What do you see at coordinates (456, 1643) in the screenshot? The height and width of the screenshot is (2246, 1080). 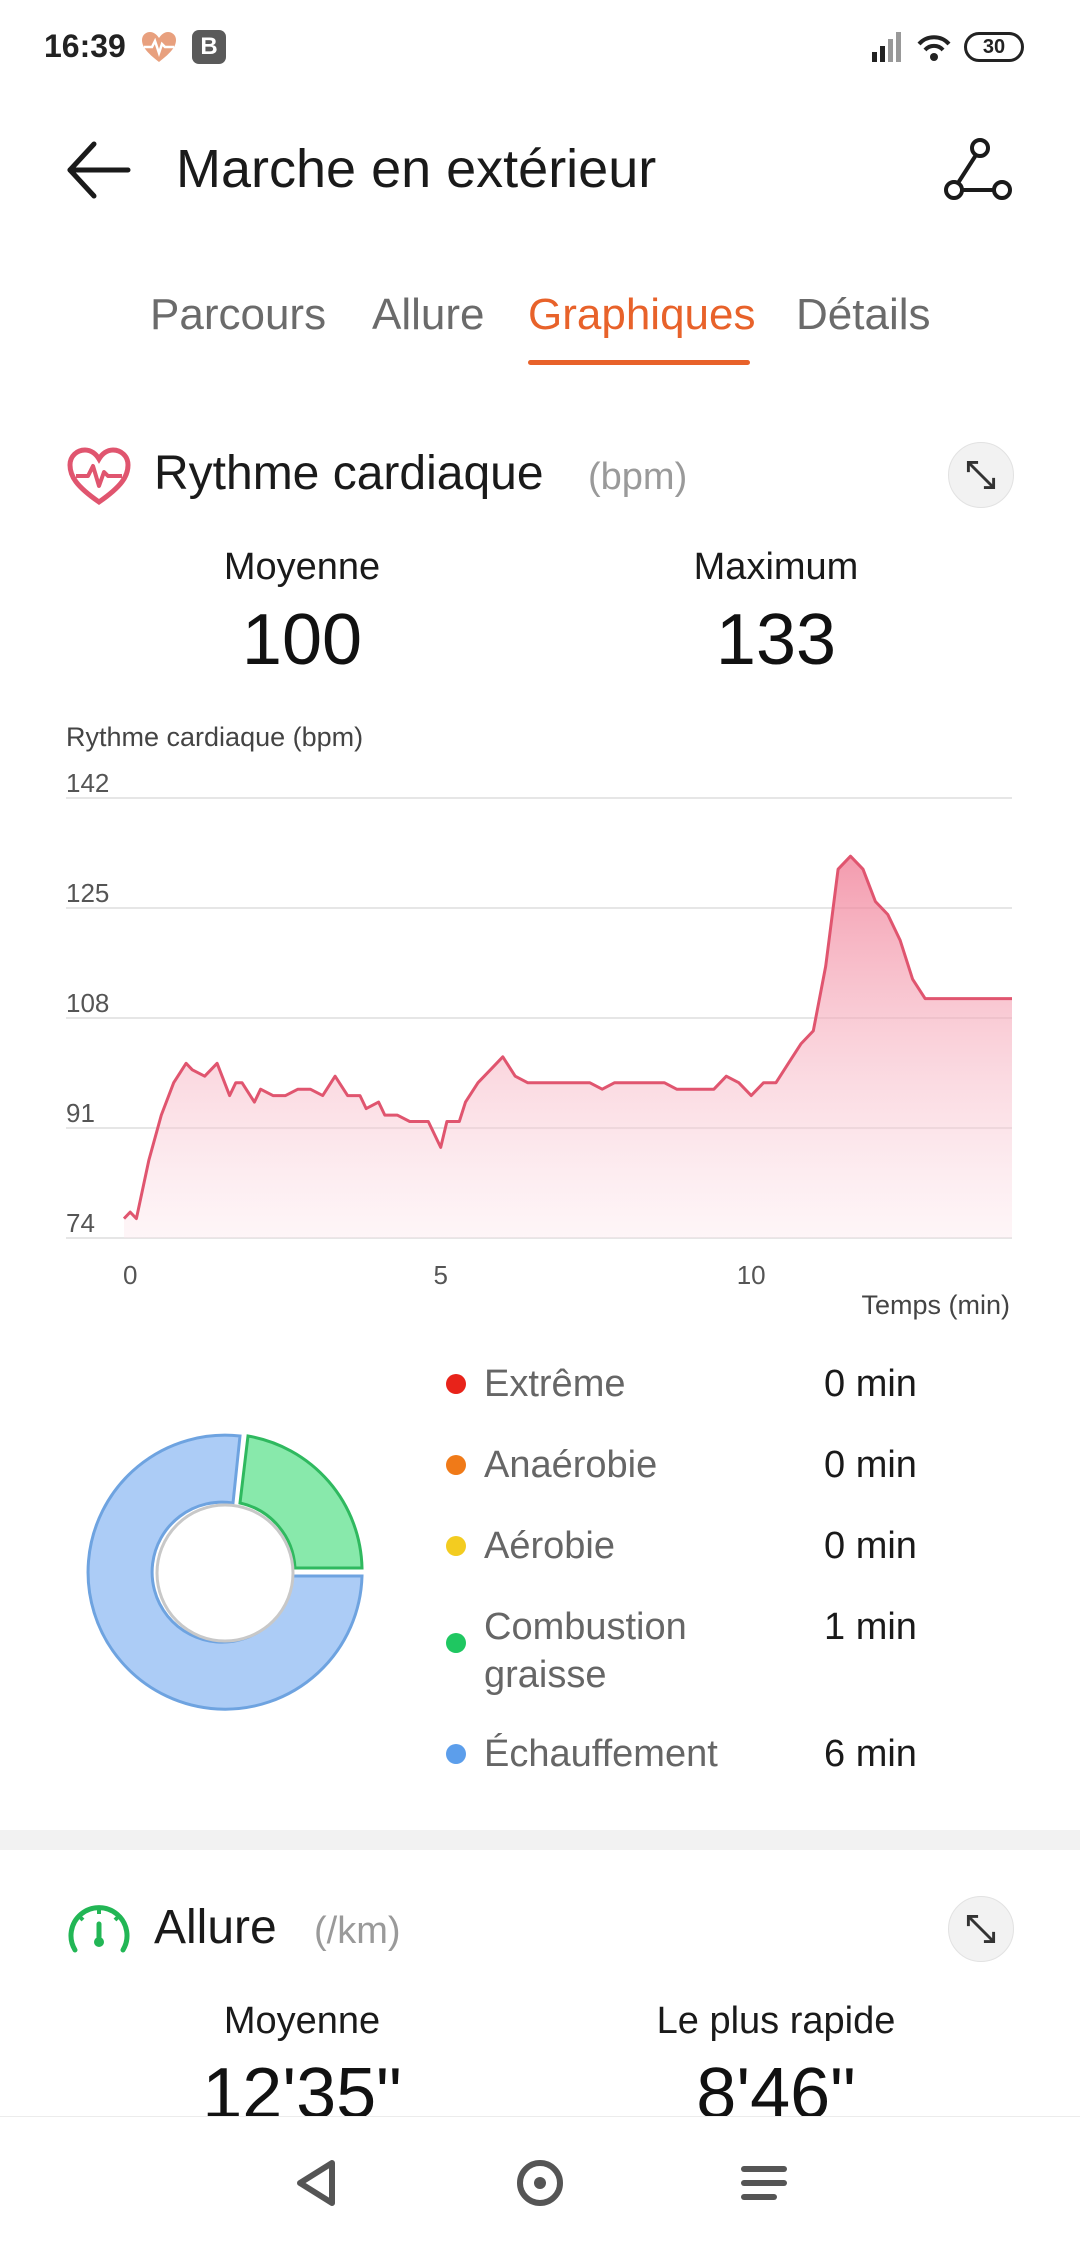 I see `fatburn-color-dot` at bounding box center [456, 1643].